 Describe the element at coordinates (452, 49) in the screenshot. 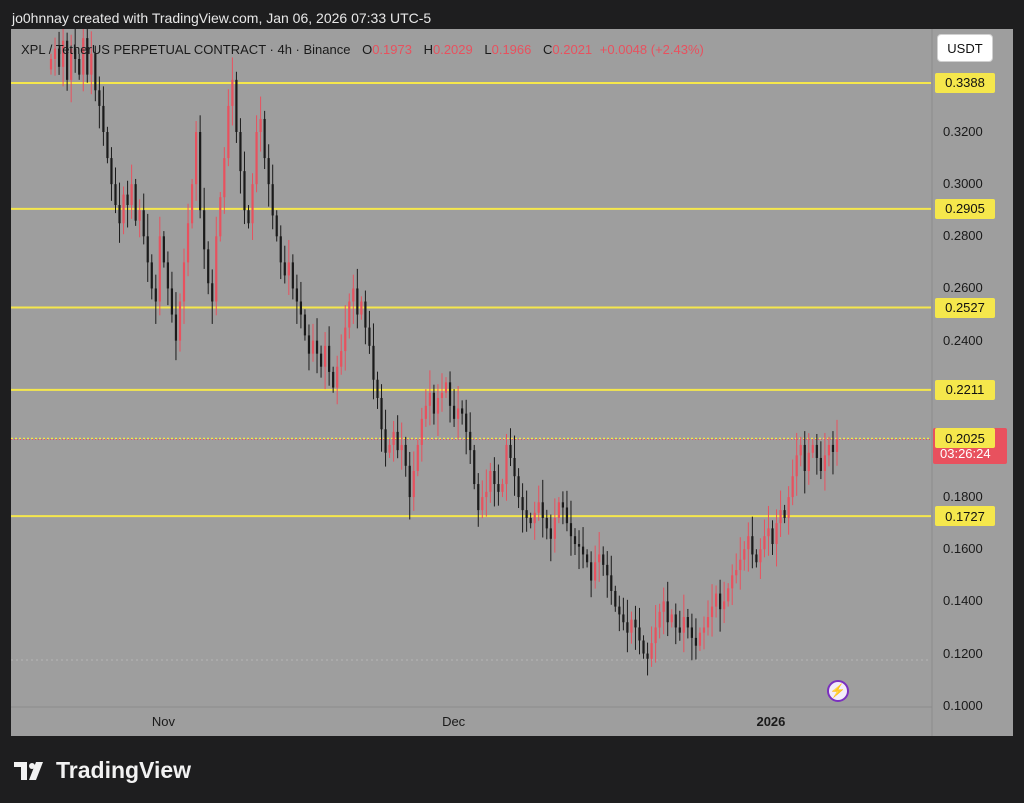

I see `high-value: 0.2029` at that location.